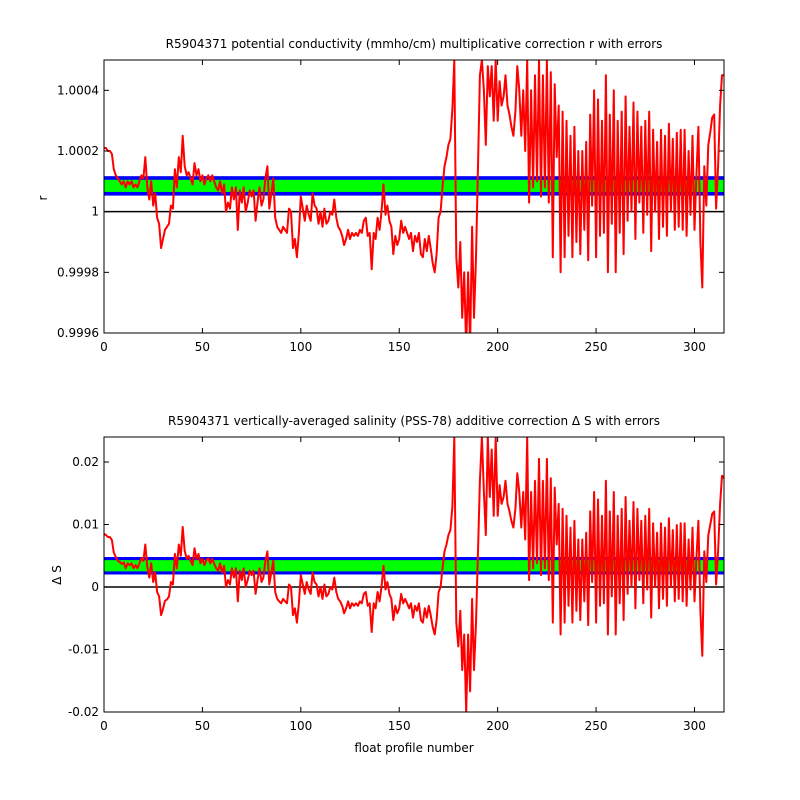 This screenshot has height=800, width=800. Describe the element at coordinates (85, 525) in the screenshot. I see `y-tick-label: 0.01` at that location.